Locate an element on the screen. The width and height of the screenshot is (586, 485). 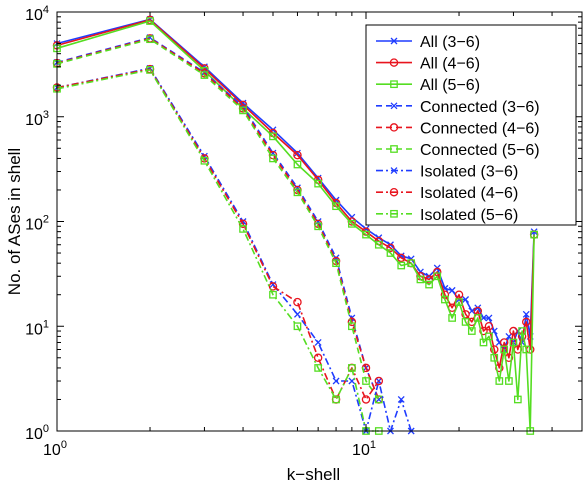
legend-label: All (3−6) is located at coordinates (450, 42).